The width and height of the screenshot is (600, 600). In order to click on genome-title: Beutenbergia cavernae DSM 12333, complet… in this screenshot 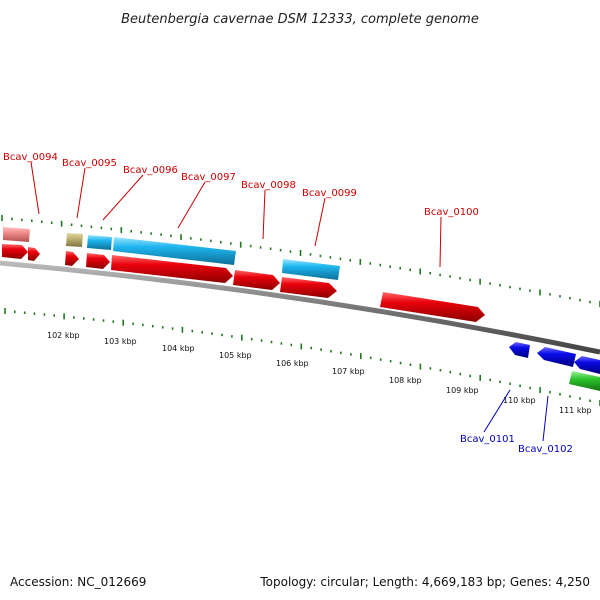, I will do `click(300, 19)`.